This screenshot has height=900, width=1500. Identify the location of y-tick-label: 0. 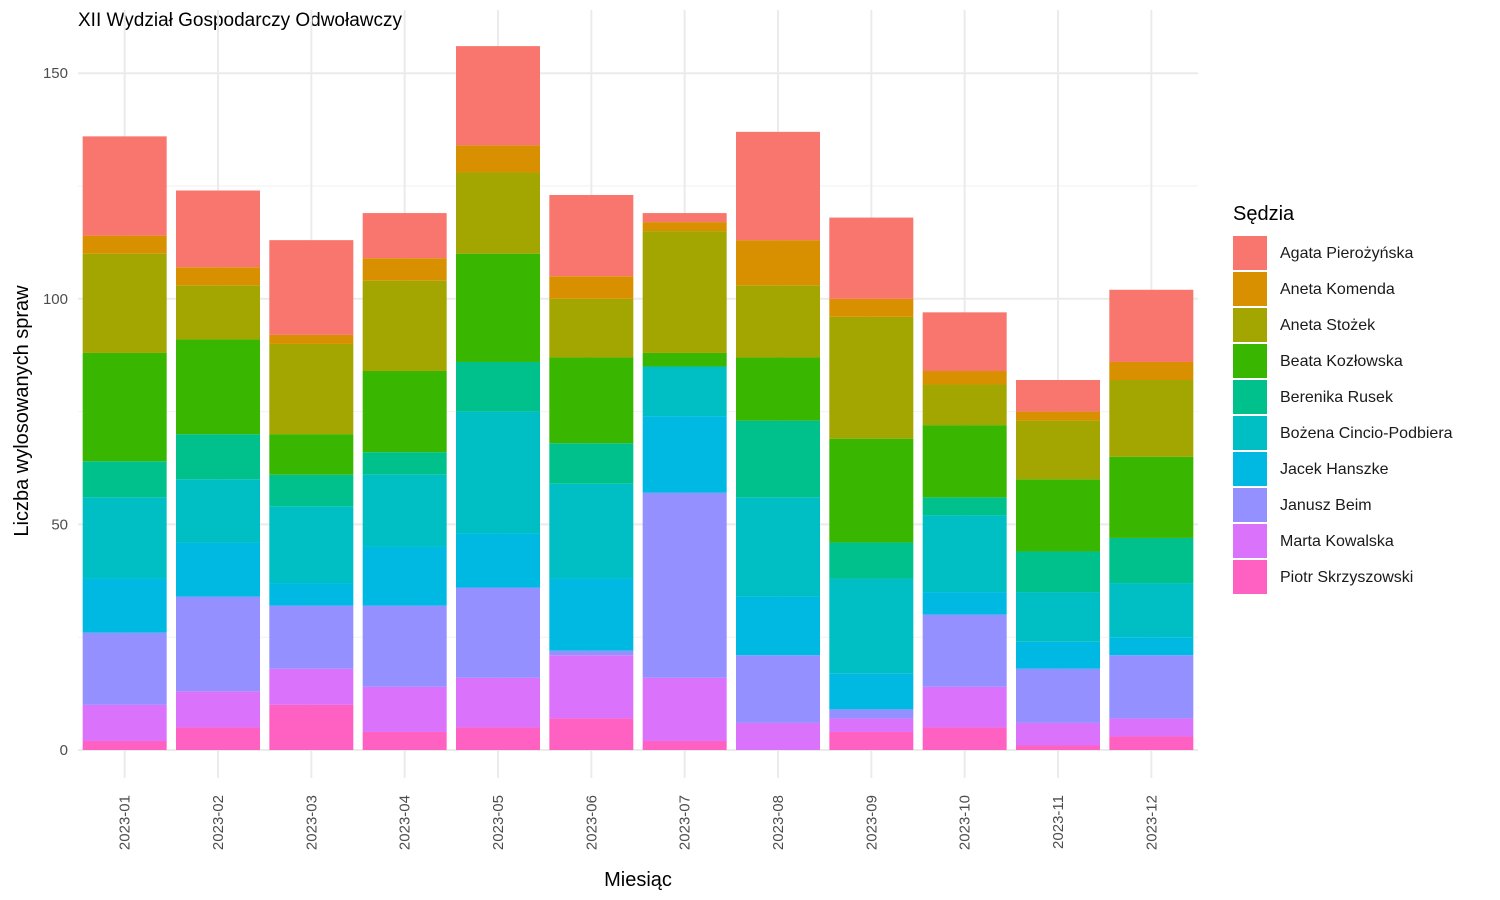
(64, 750).